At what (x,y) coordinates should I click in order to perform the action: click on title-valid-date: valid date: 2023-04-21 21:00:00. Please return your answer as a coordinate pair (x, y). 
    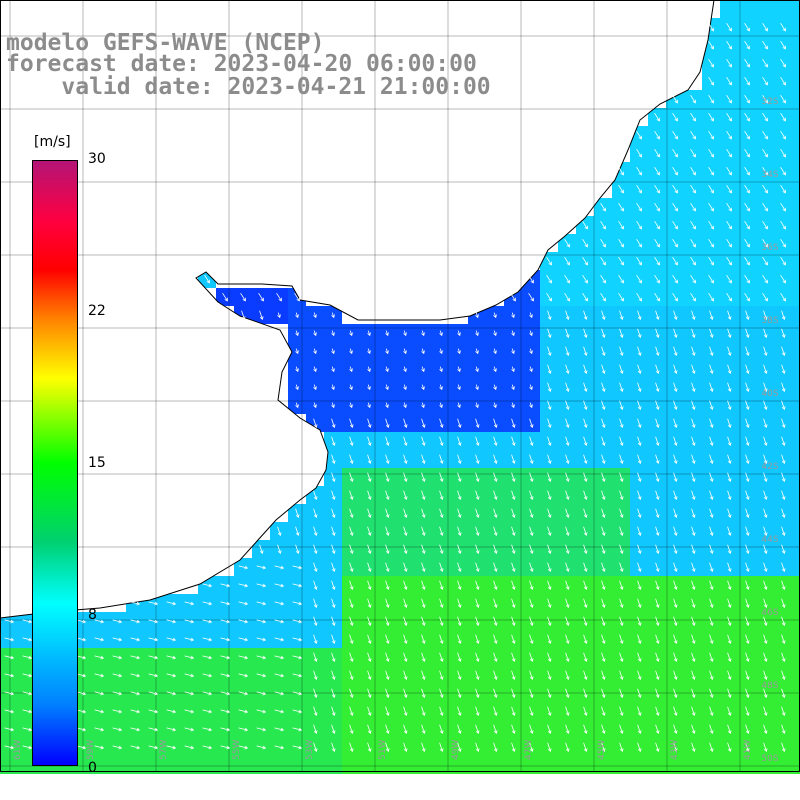
    Looking at the image, I should click on (248, 87).